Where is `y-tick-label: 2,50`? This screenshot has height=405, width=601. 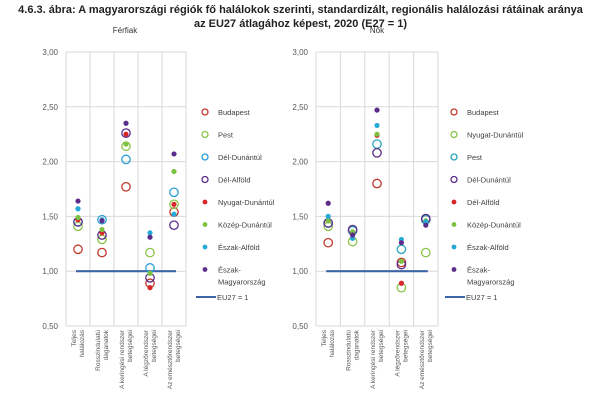 y-tick-label: 2,50 is located at coordinates (50, 107).